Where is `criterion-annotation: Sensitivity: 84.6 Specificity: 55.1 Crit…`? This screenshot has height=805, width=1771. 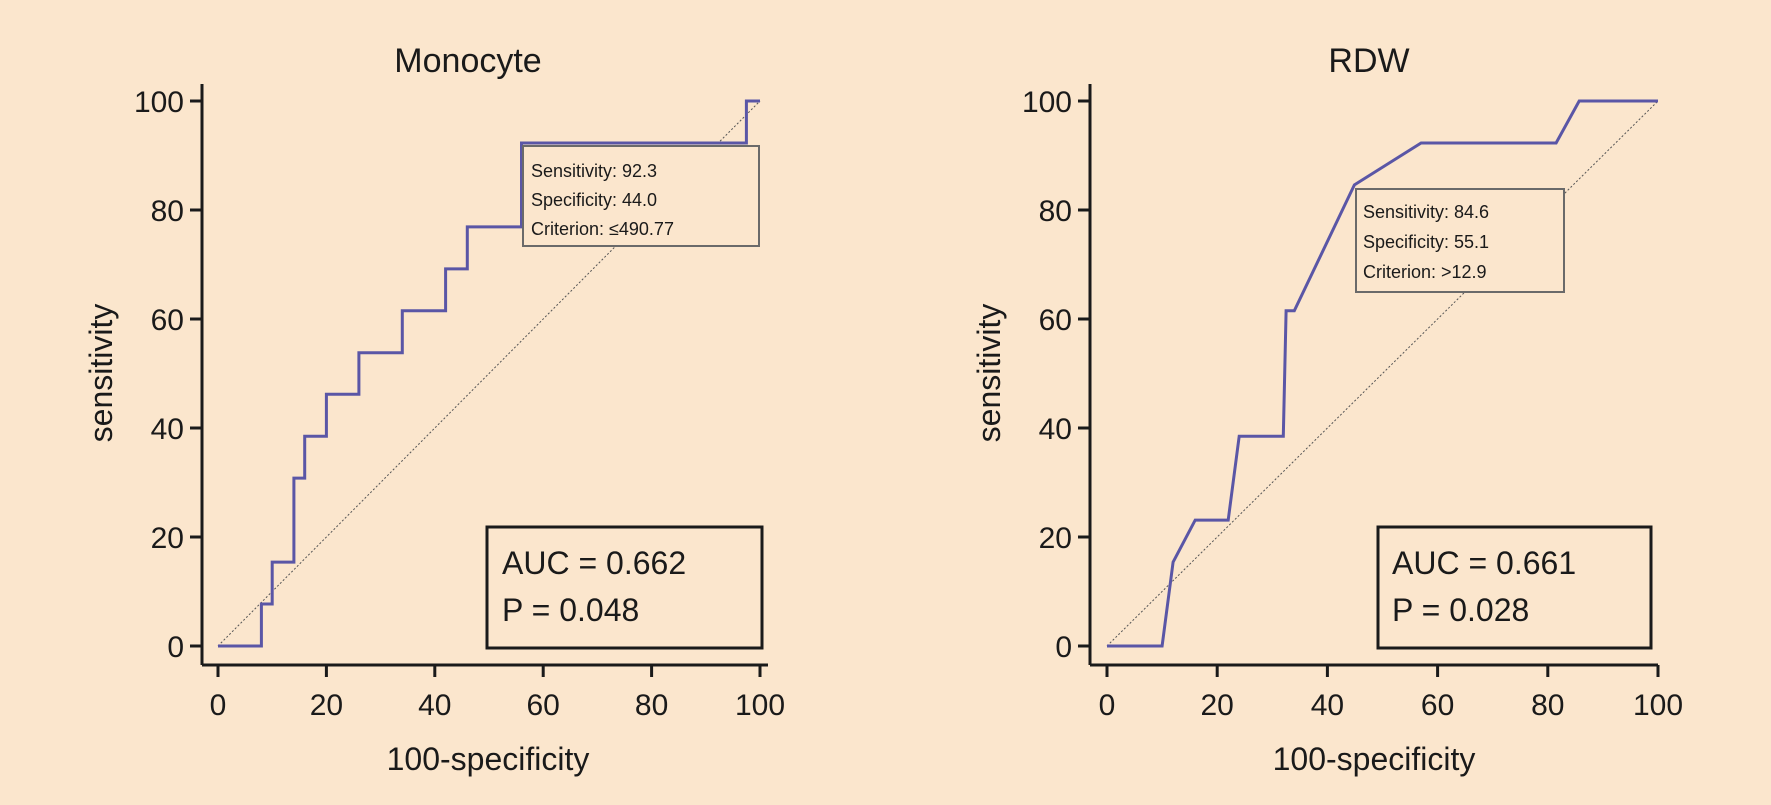
criterion-annotation: Sensitivity: 84.6 Specificity: 55.1 Crit… is located at coordinates (1460, 240).